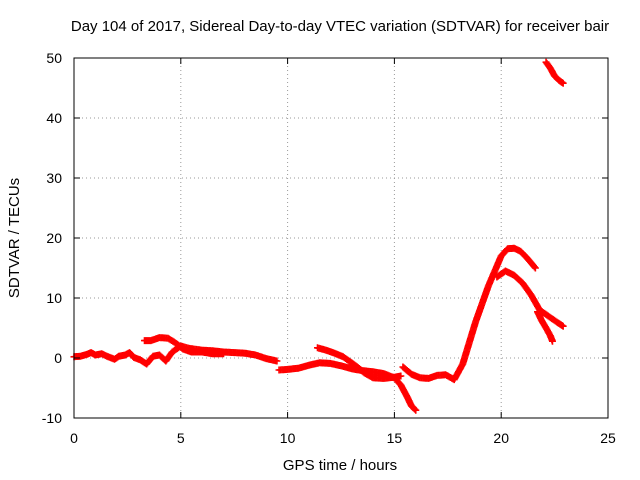 This screenshot has height=480, width=640. Describe the element at coordinates (359, 363) in the screenshot. I see `series-arc4` at that location.